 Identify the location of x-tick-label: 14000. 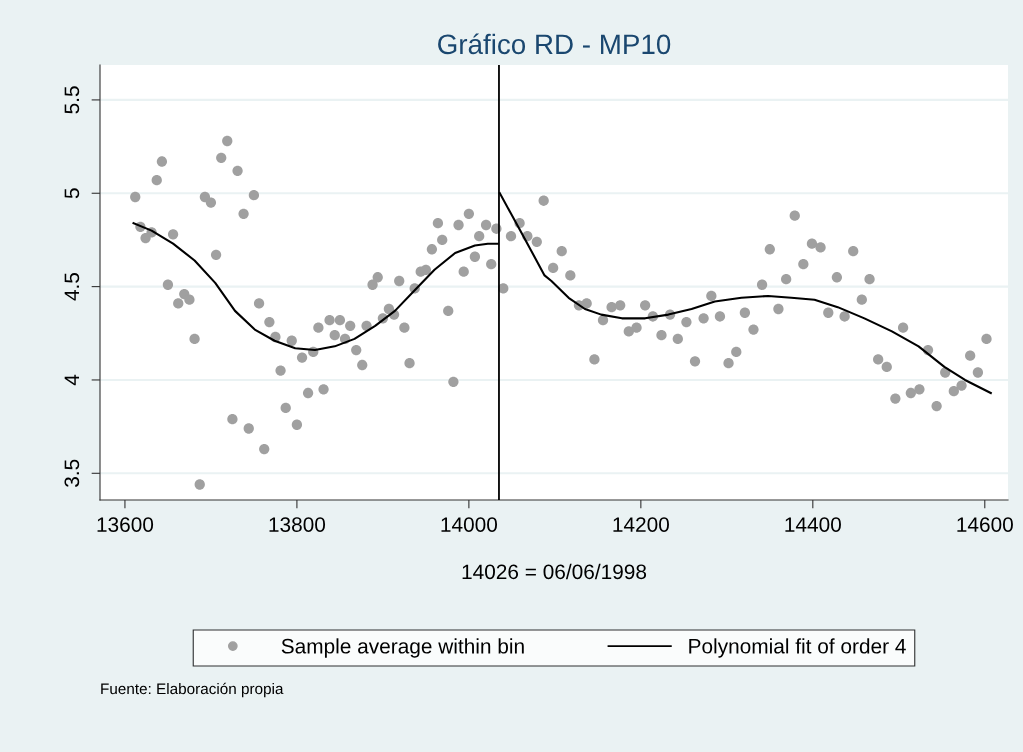
(469, 524).